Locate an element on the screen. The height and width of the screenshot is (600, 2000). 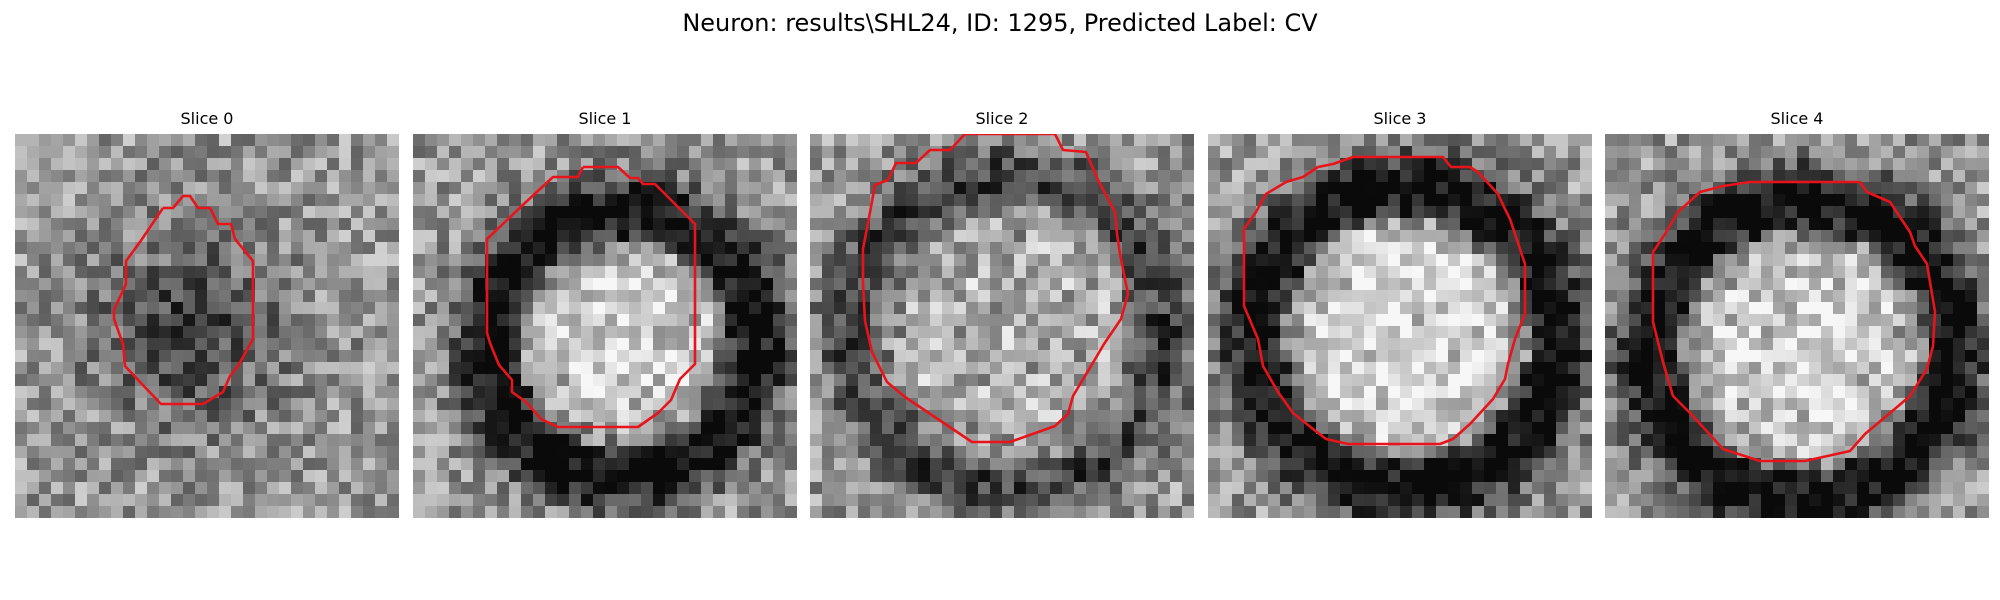
slice-title-4: Slice 4 is located at coordinates (1797, 118).